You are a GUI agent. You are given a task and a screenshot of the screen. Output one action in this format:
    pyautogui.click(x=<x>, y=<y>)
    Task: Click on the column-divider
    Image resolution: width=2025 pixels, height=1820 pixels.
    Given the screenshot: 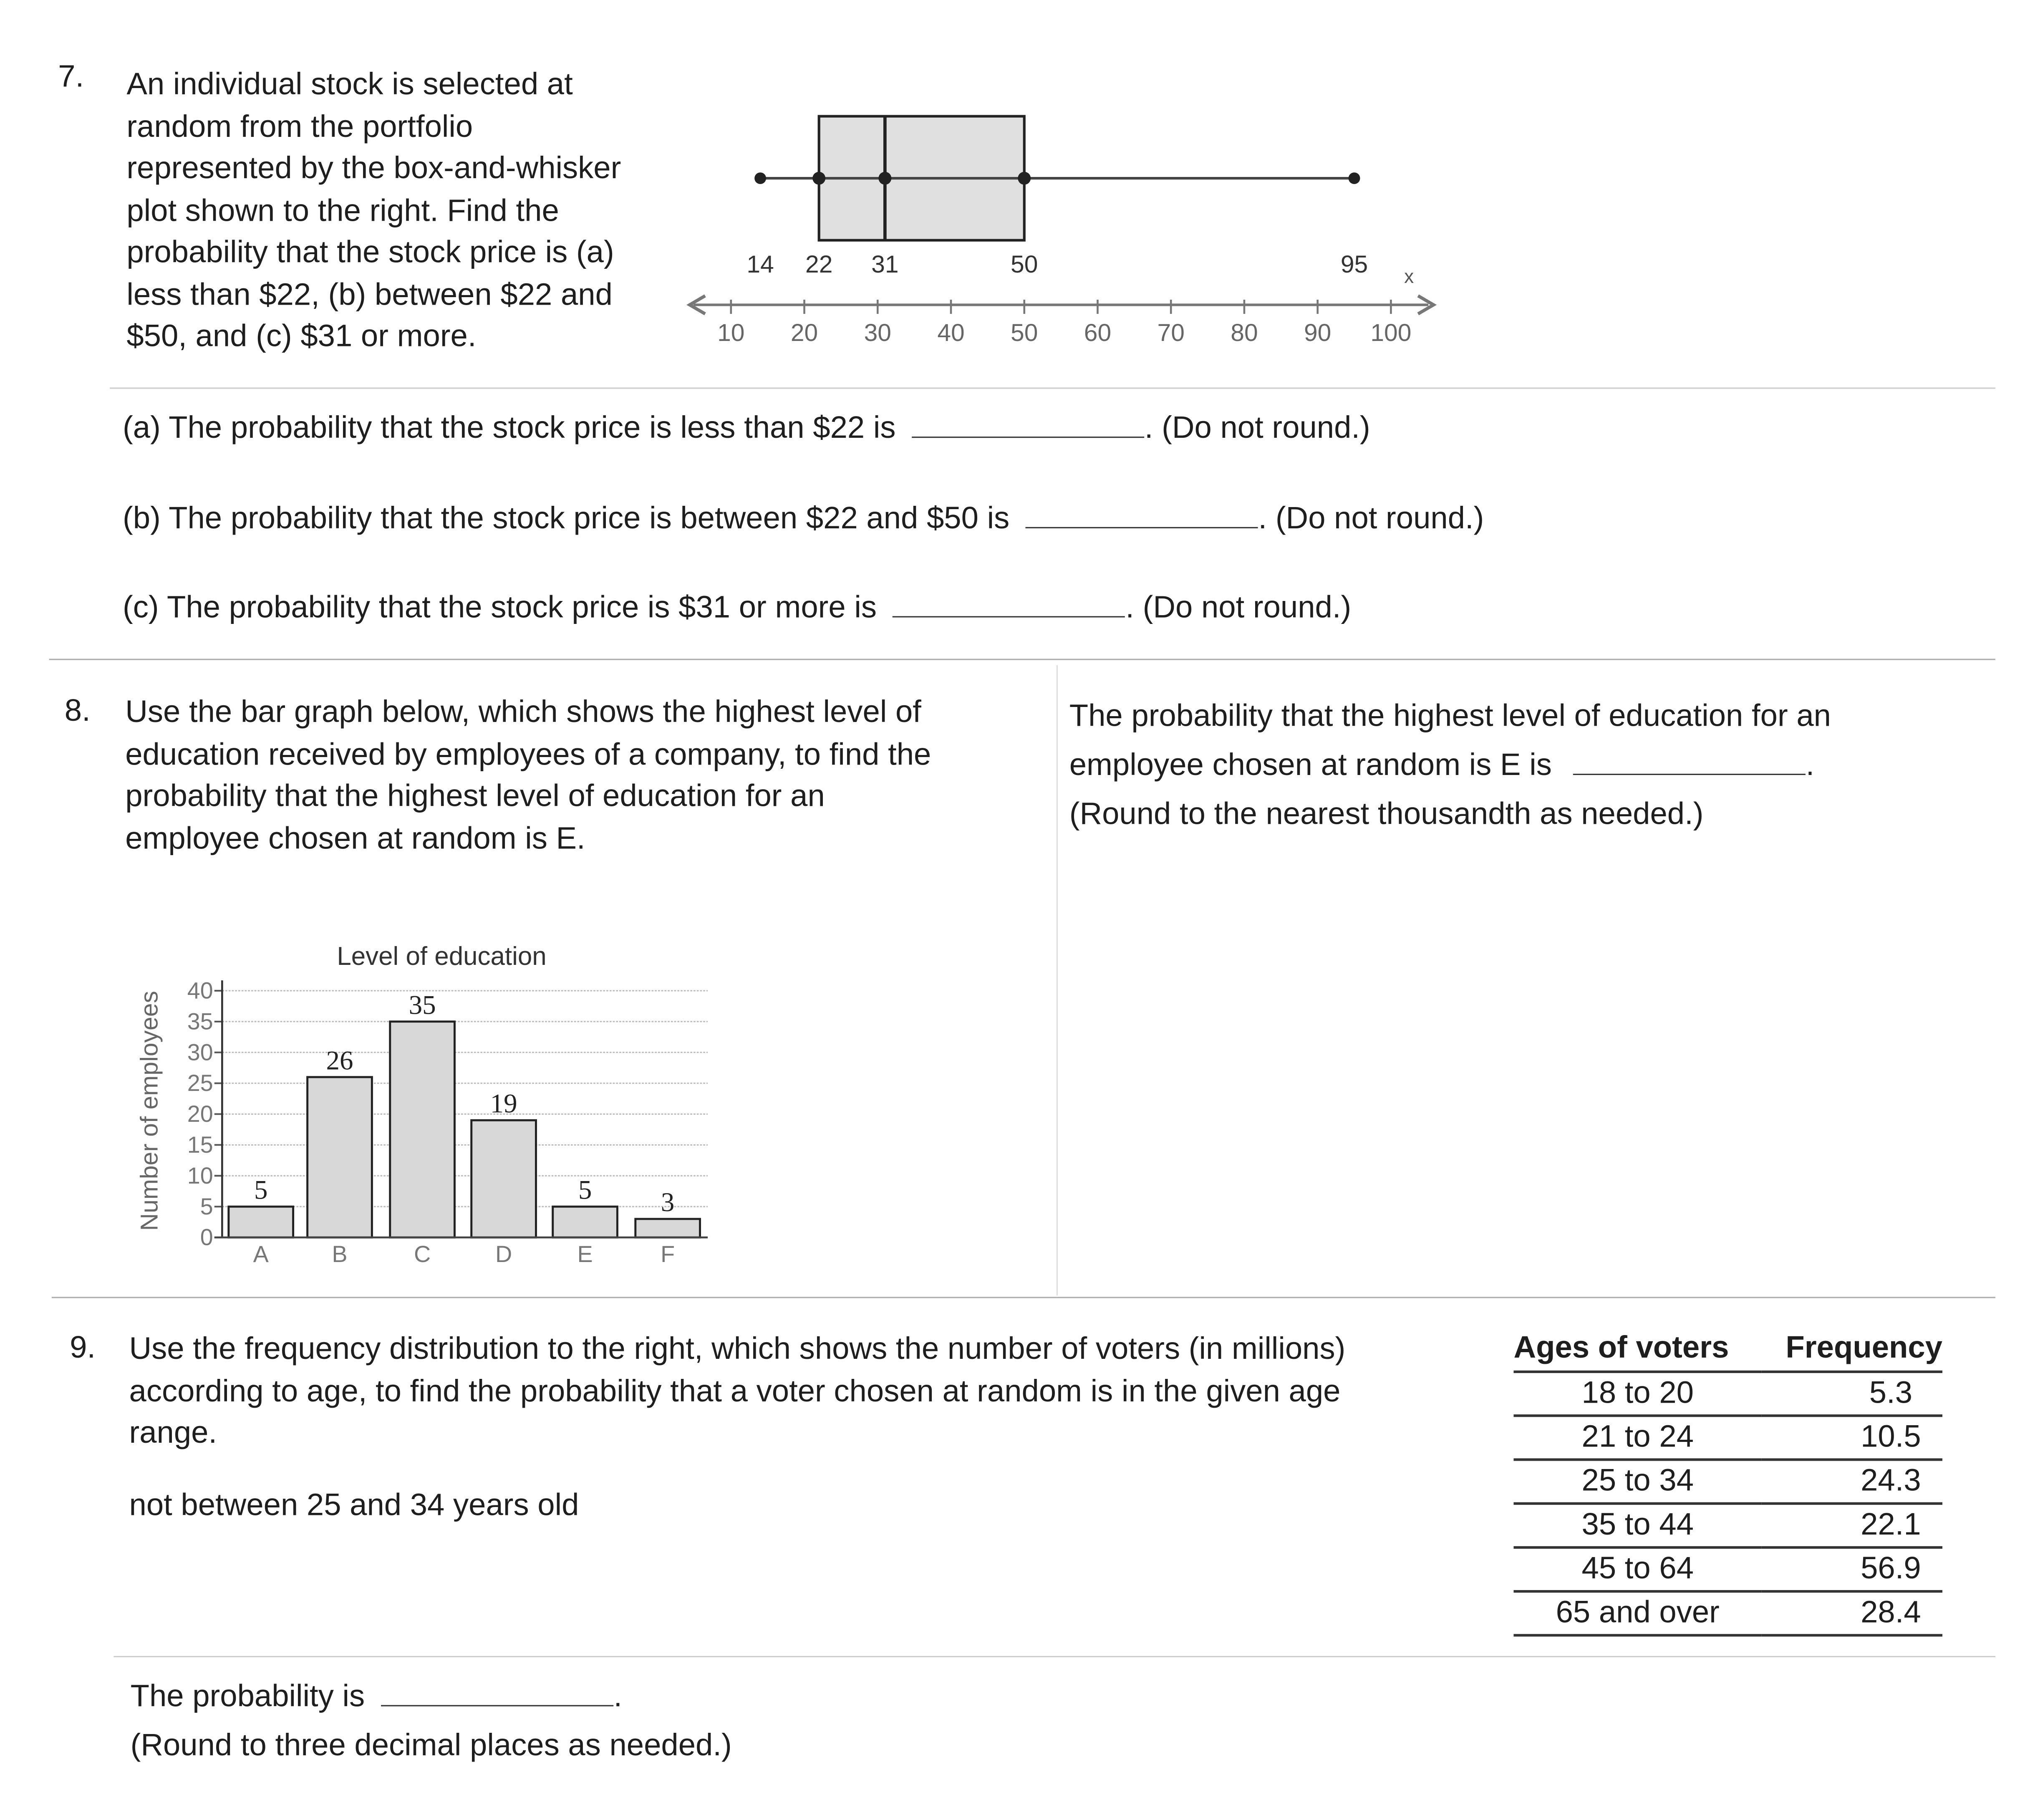 What is the action you would take?
    pyautogui.click(x=1057, y=981)
    